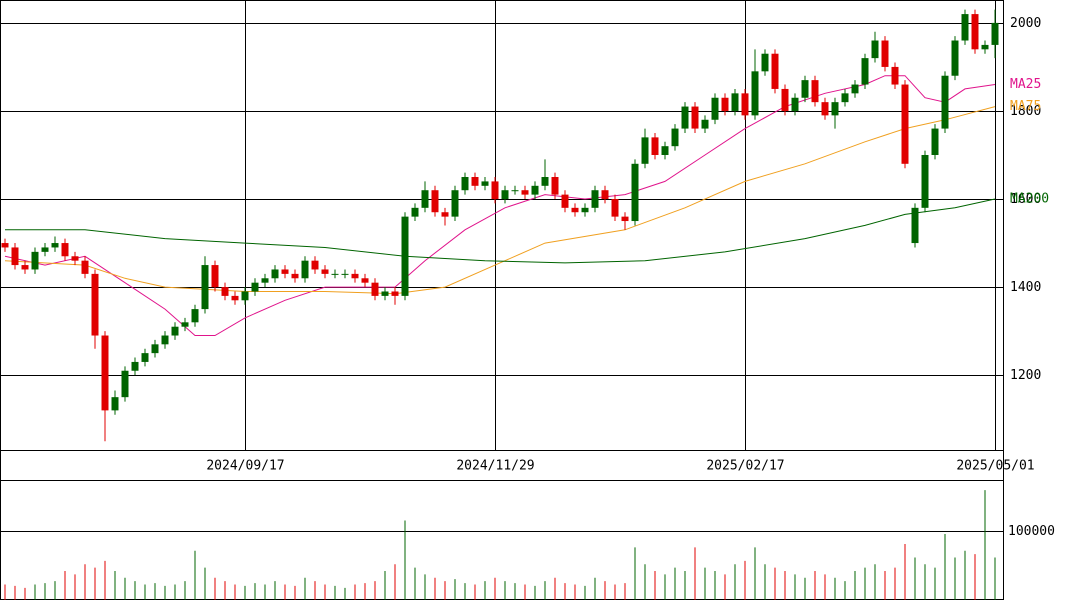 The height and width of the screenshot is (600, 1065). I want to click on legend-label: MA25, so click(1025, 84).